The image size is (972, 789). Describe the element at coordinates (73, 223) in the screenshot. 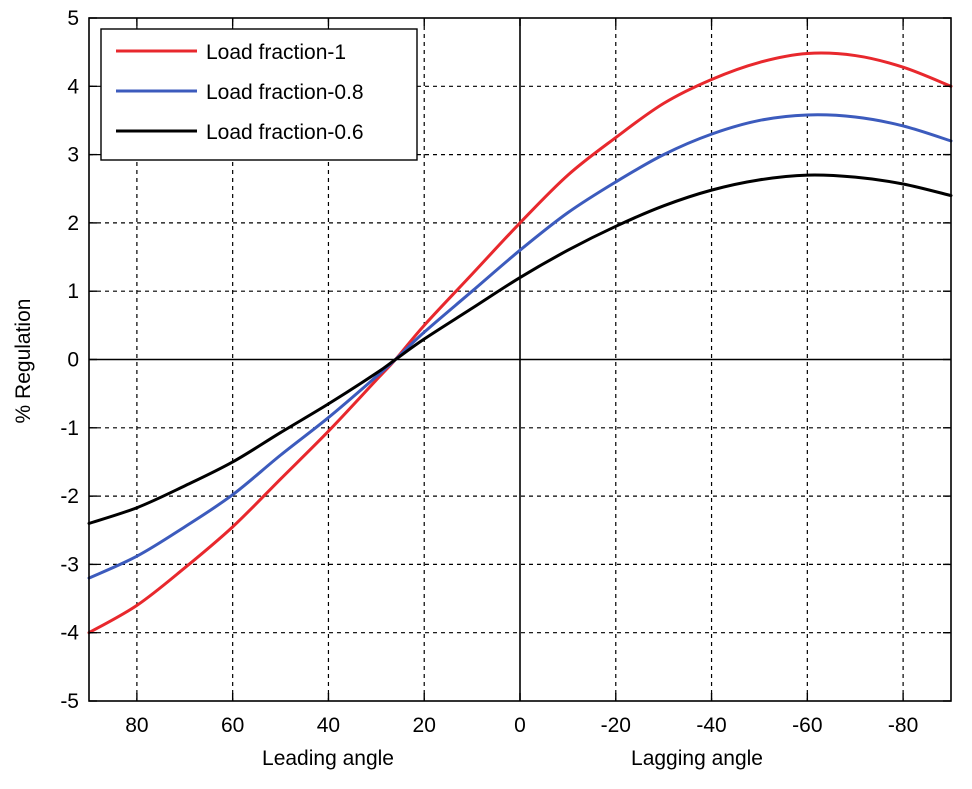

I see `y-tick-label: 2` at that location.